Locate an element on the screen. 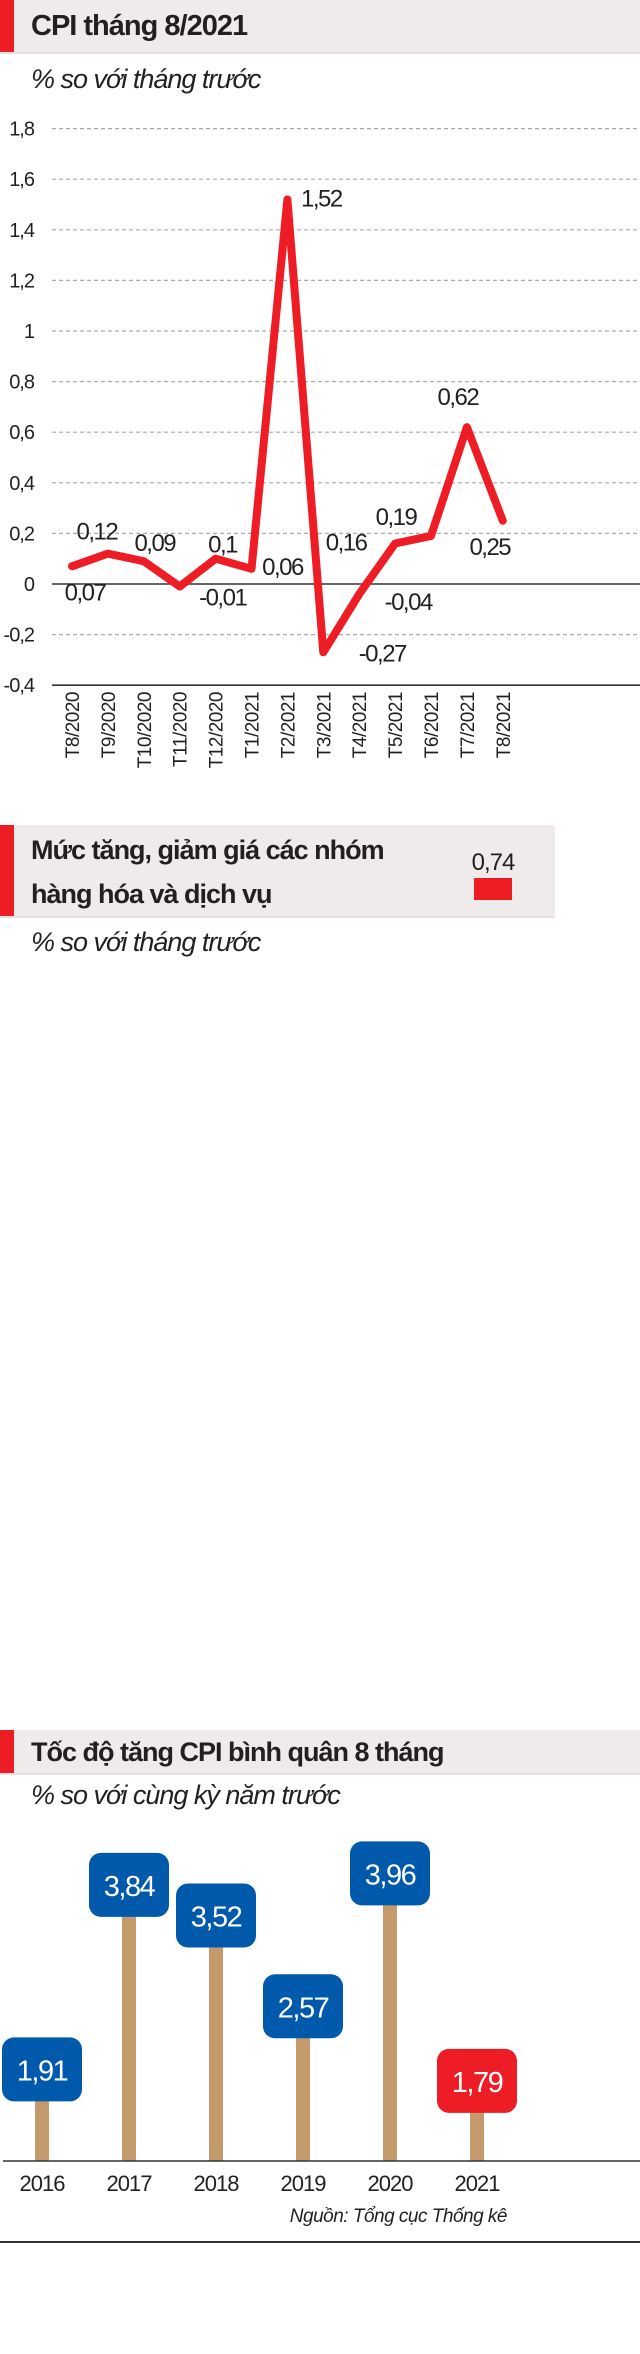 This screenshot has width=640, height=2354. y-tick-label: 1,6 is located at coordinates (22, 180).